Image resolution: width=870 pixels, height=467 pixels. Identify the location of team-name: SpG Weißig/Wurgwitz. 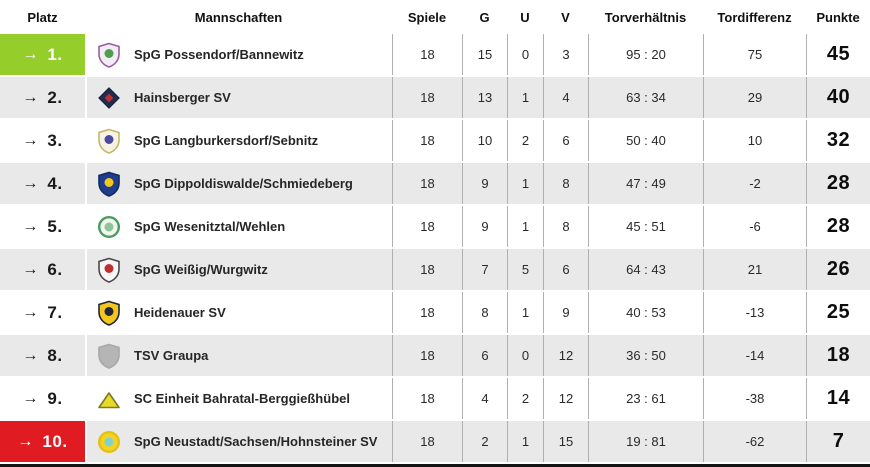
(201, 269).